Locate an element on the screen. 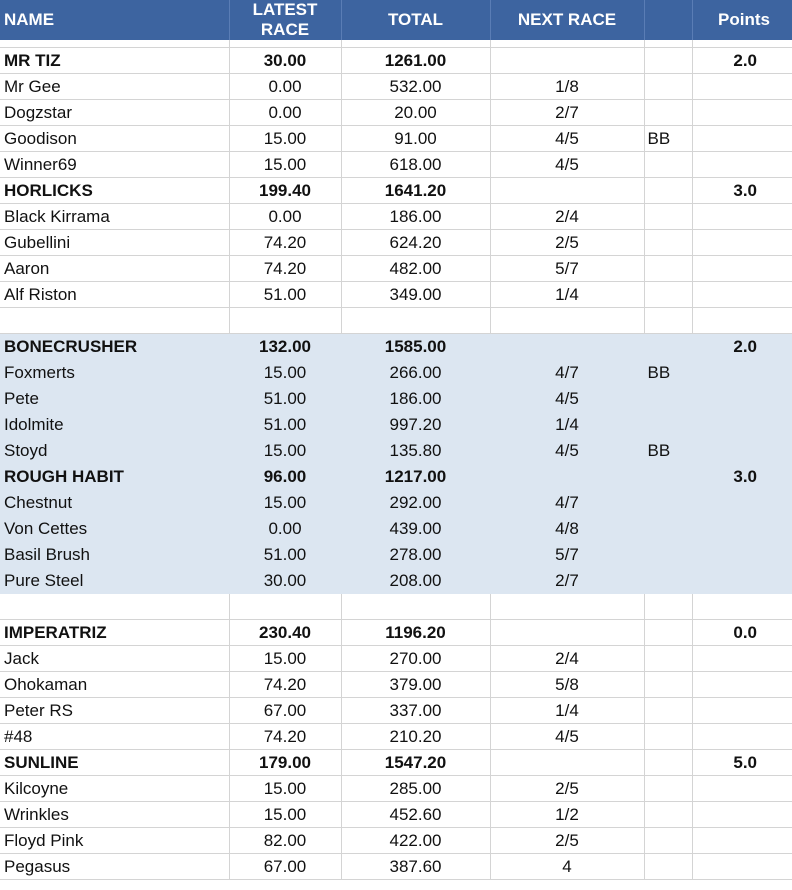 This screenshot has width=792, height=890. member-total: 266.00 is located at coordinates (416, 372).